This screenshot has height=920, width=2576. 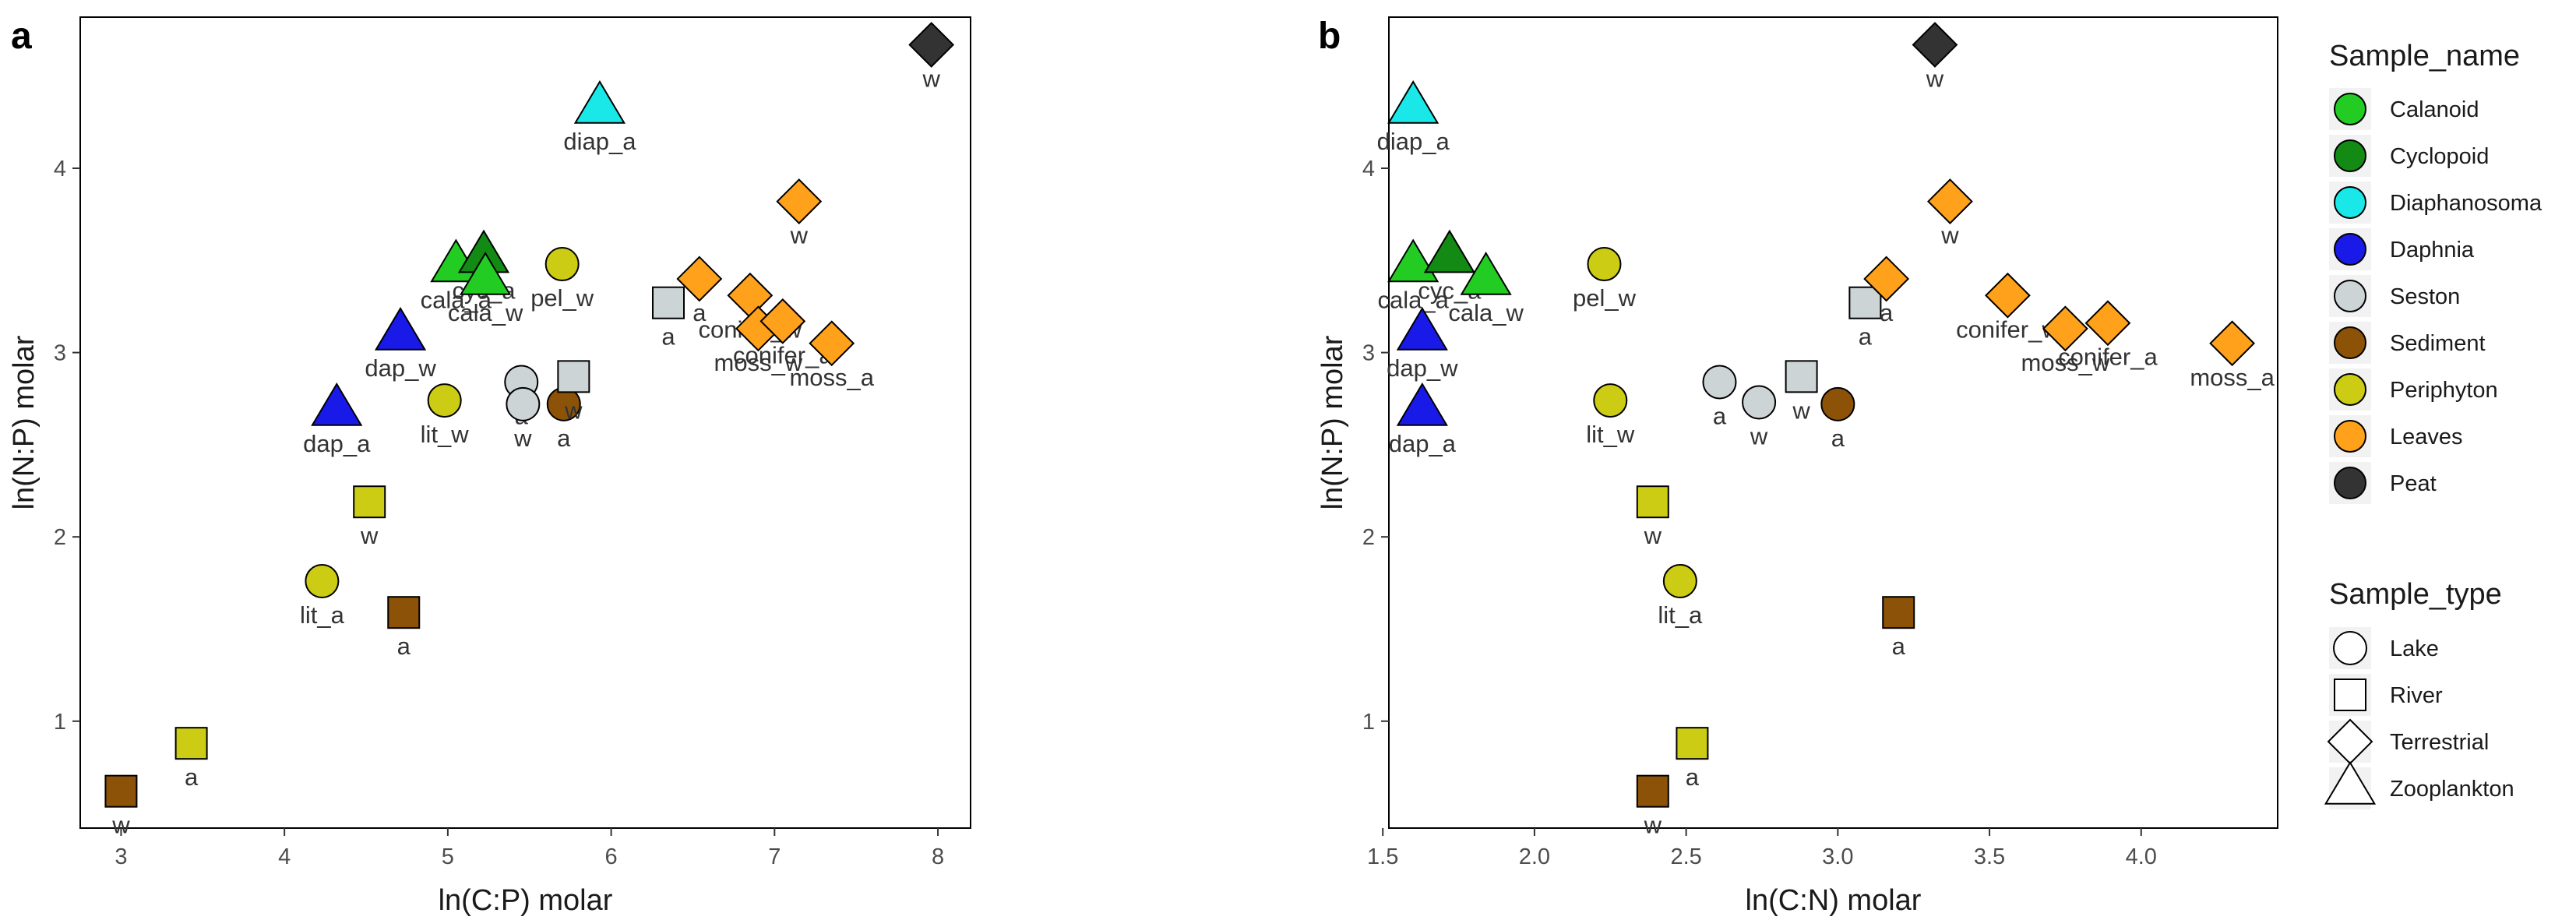 I want to click on x-tick-label: 4, so click(x=284, y=856).